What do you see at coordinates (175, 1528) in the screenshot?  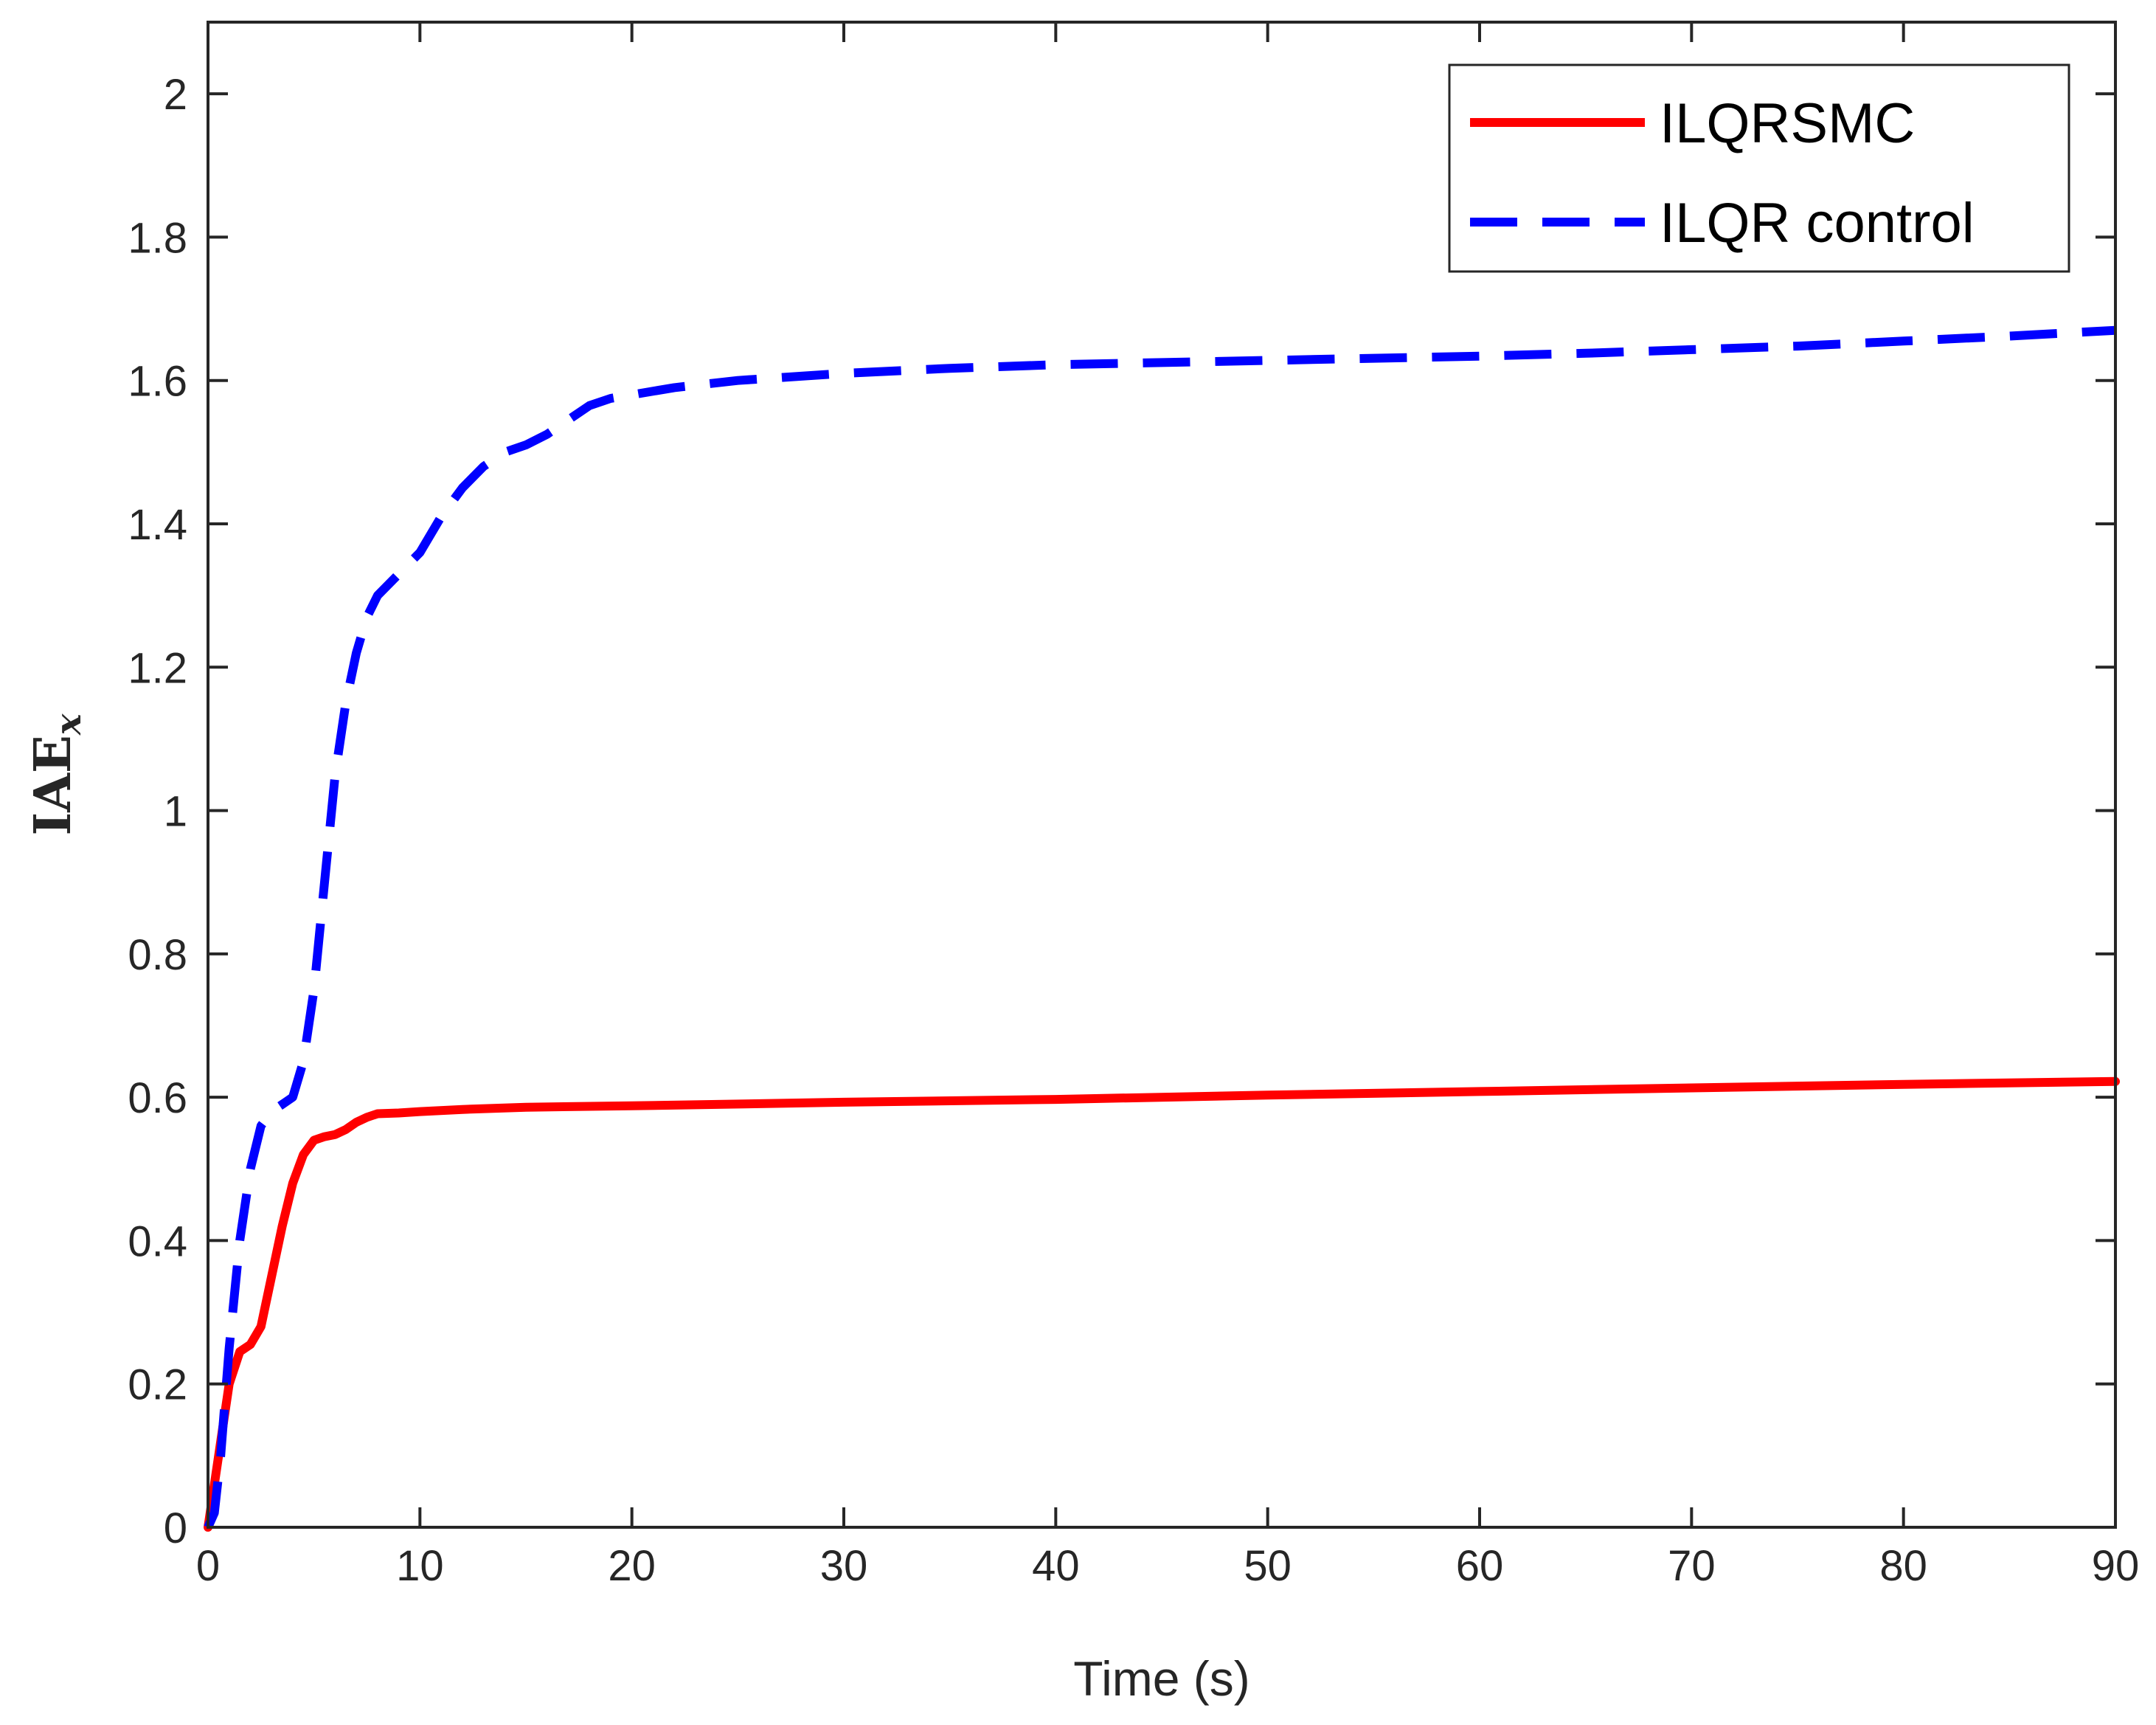 I see `y-tick-label: 0` at bounding box center [175, 1528].